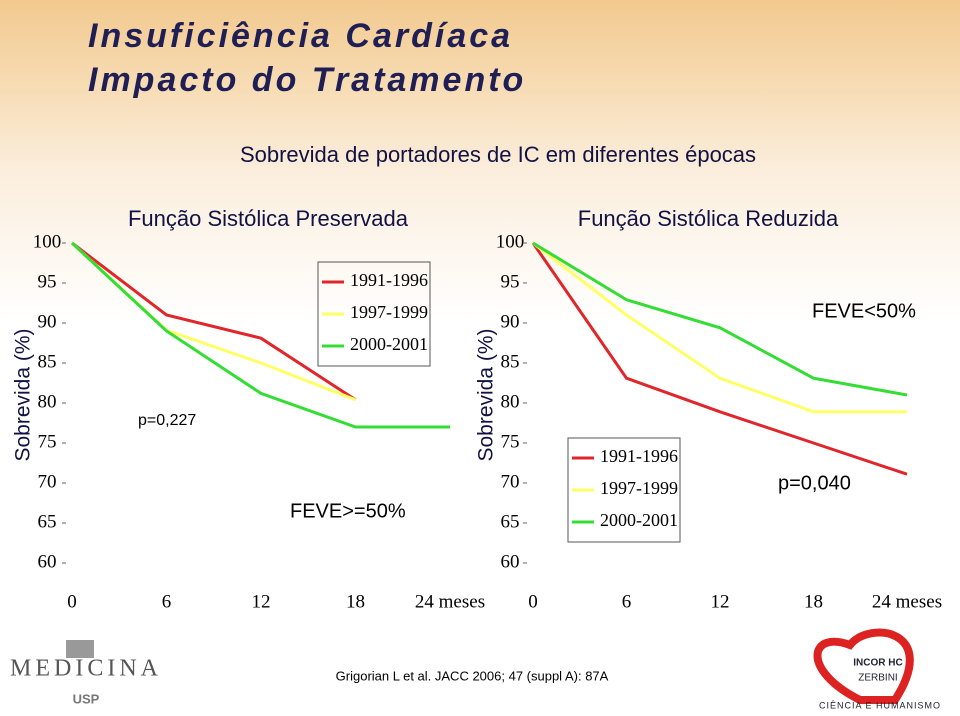  Describe the element at coordinates (86, 698) in the screenshot. I see `logo-text: USP` at that location.